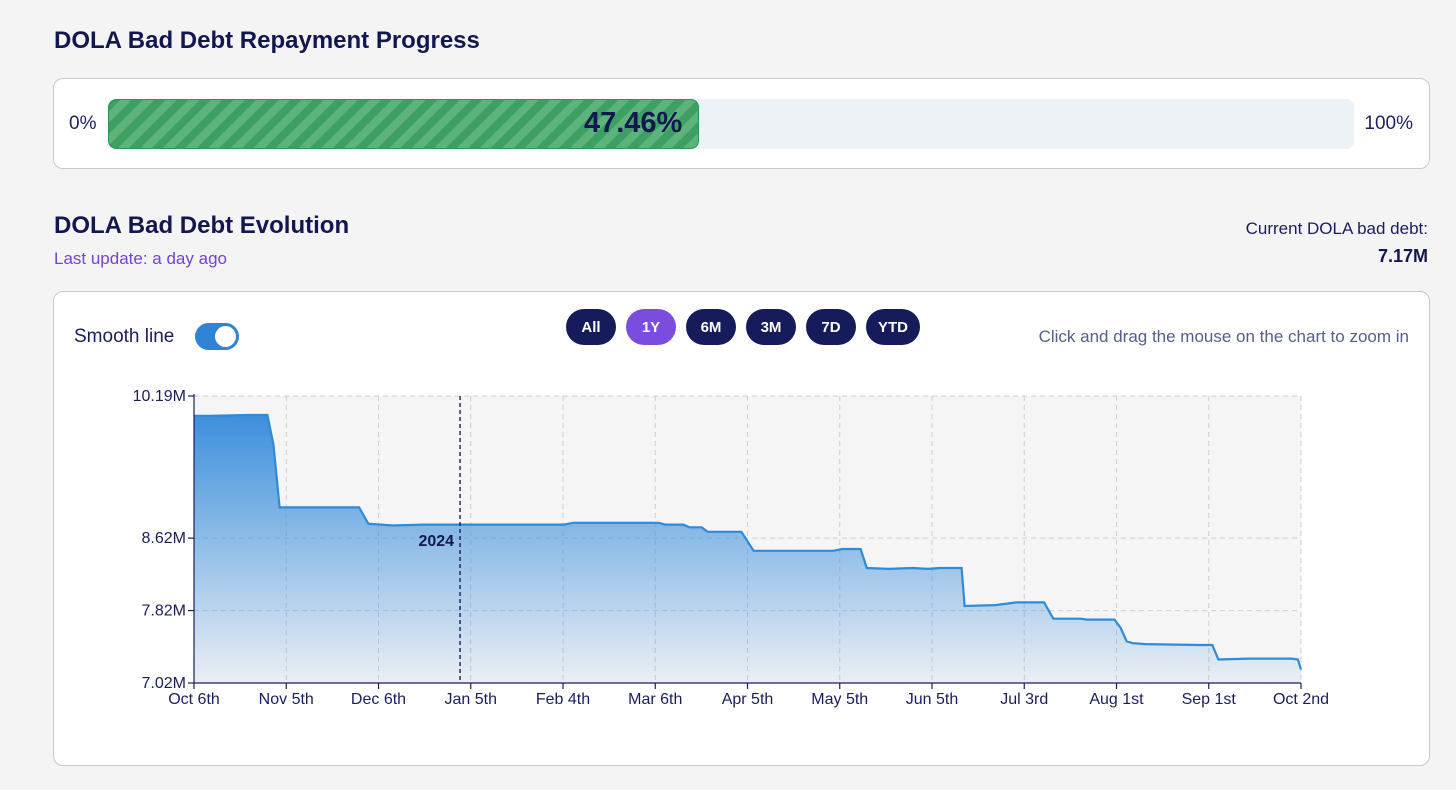 The width and height of the screenshot is (1456, 790). Describe the element at coordinates (655, 699) in the screenshot. I see `x-tick-label: Mar 6th` at that location.